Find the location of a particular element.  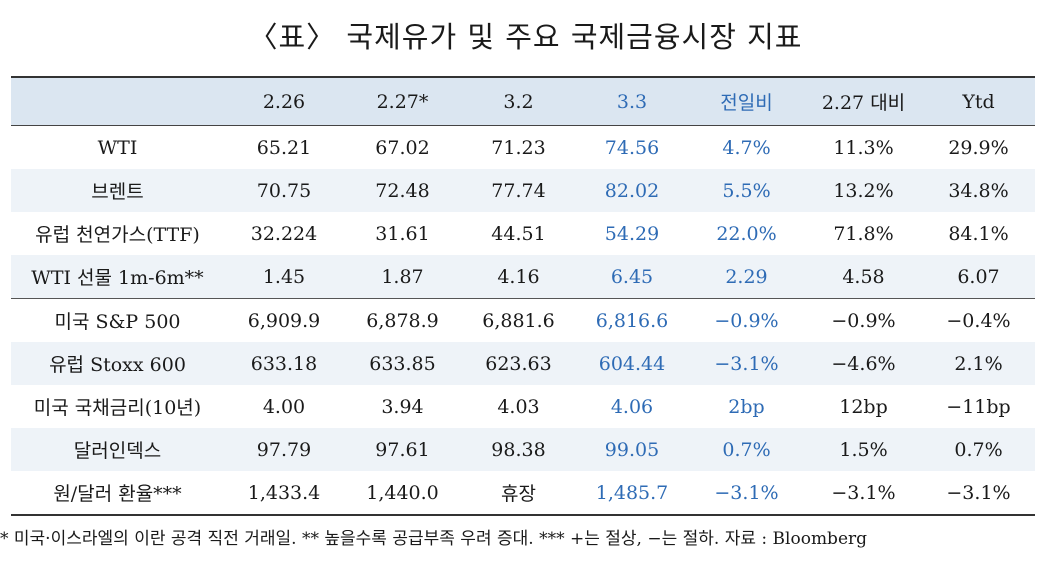

table-cell-latest: 6.45 is located at coordinates (632, 277).